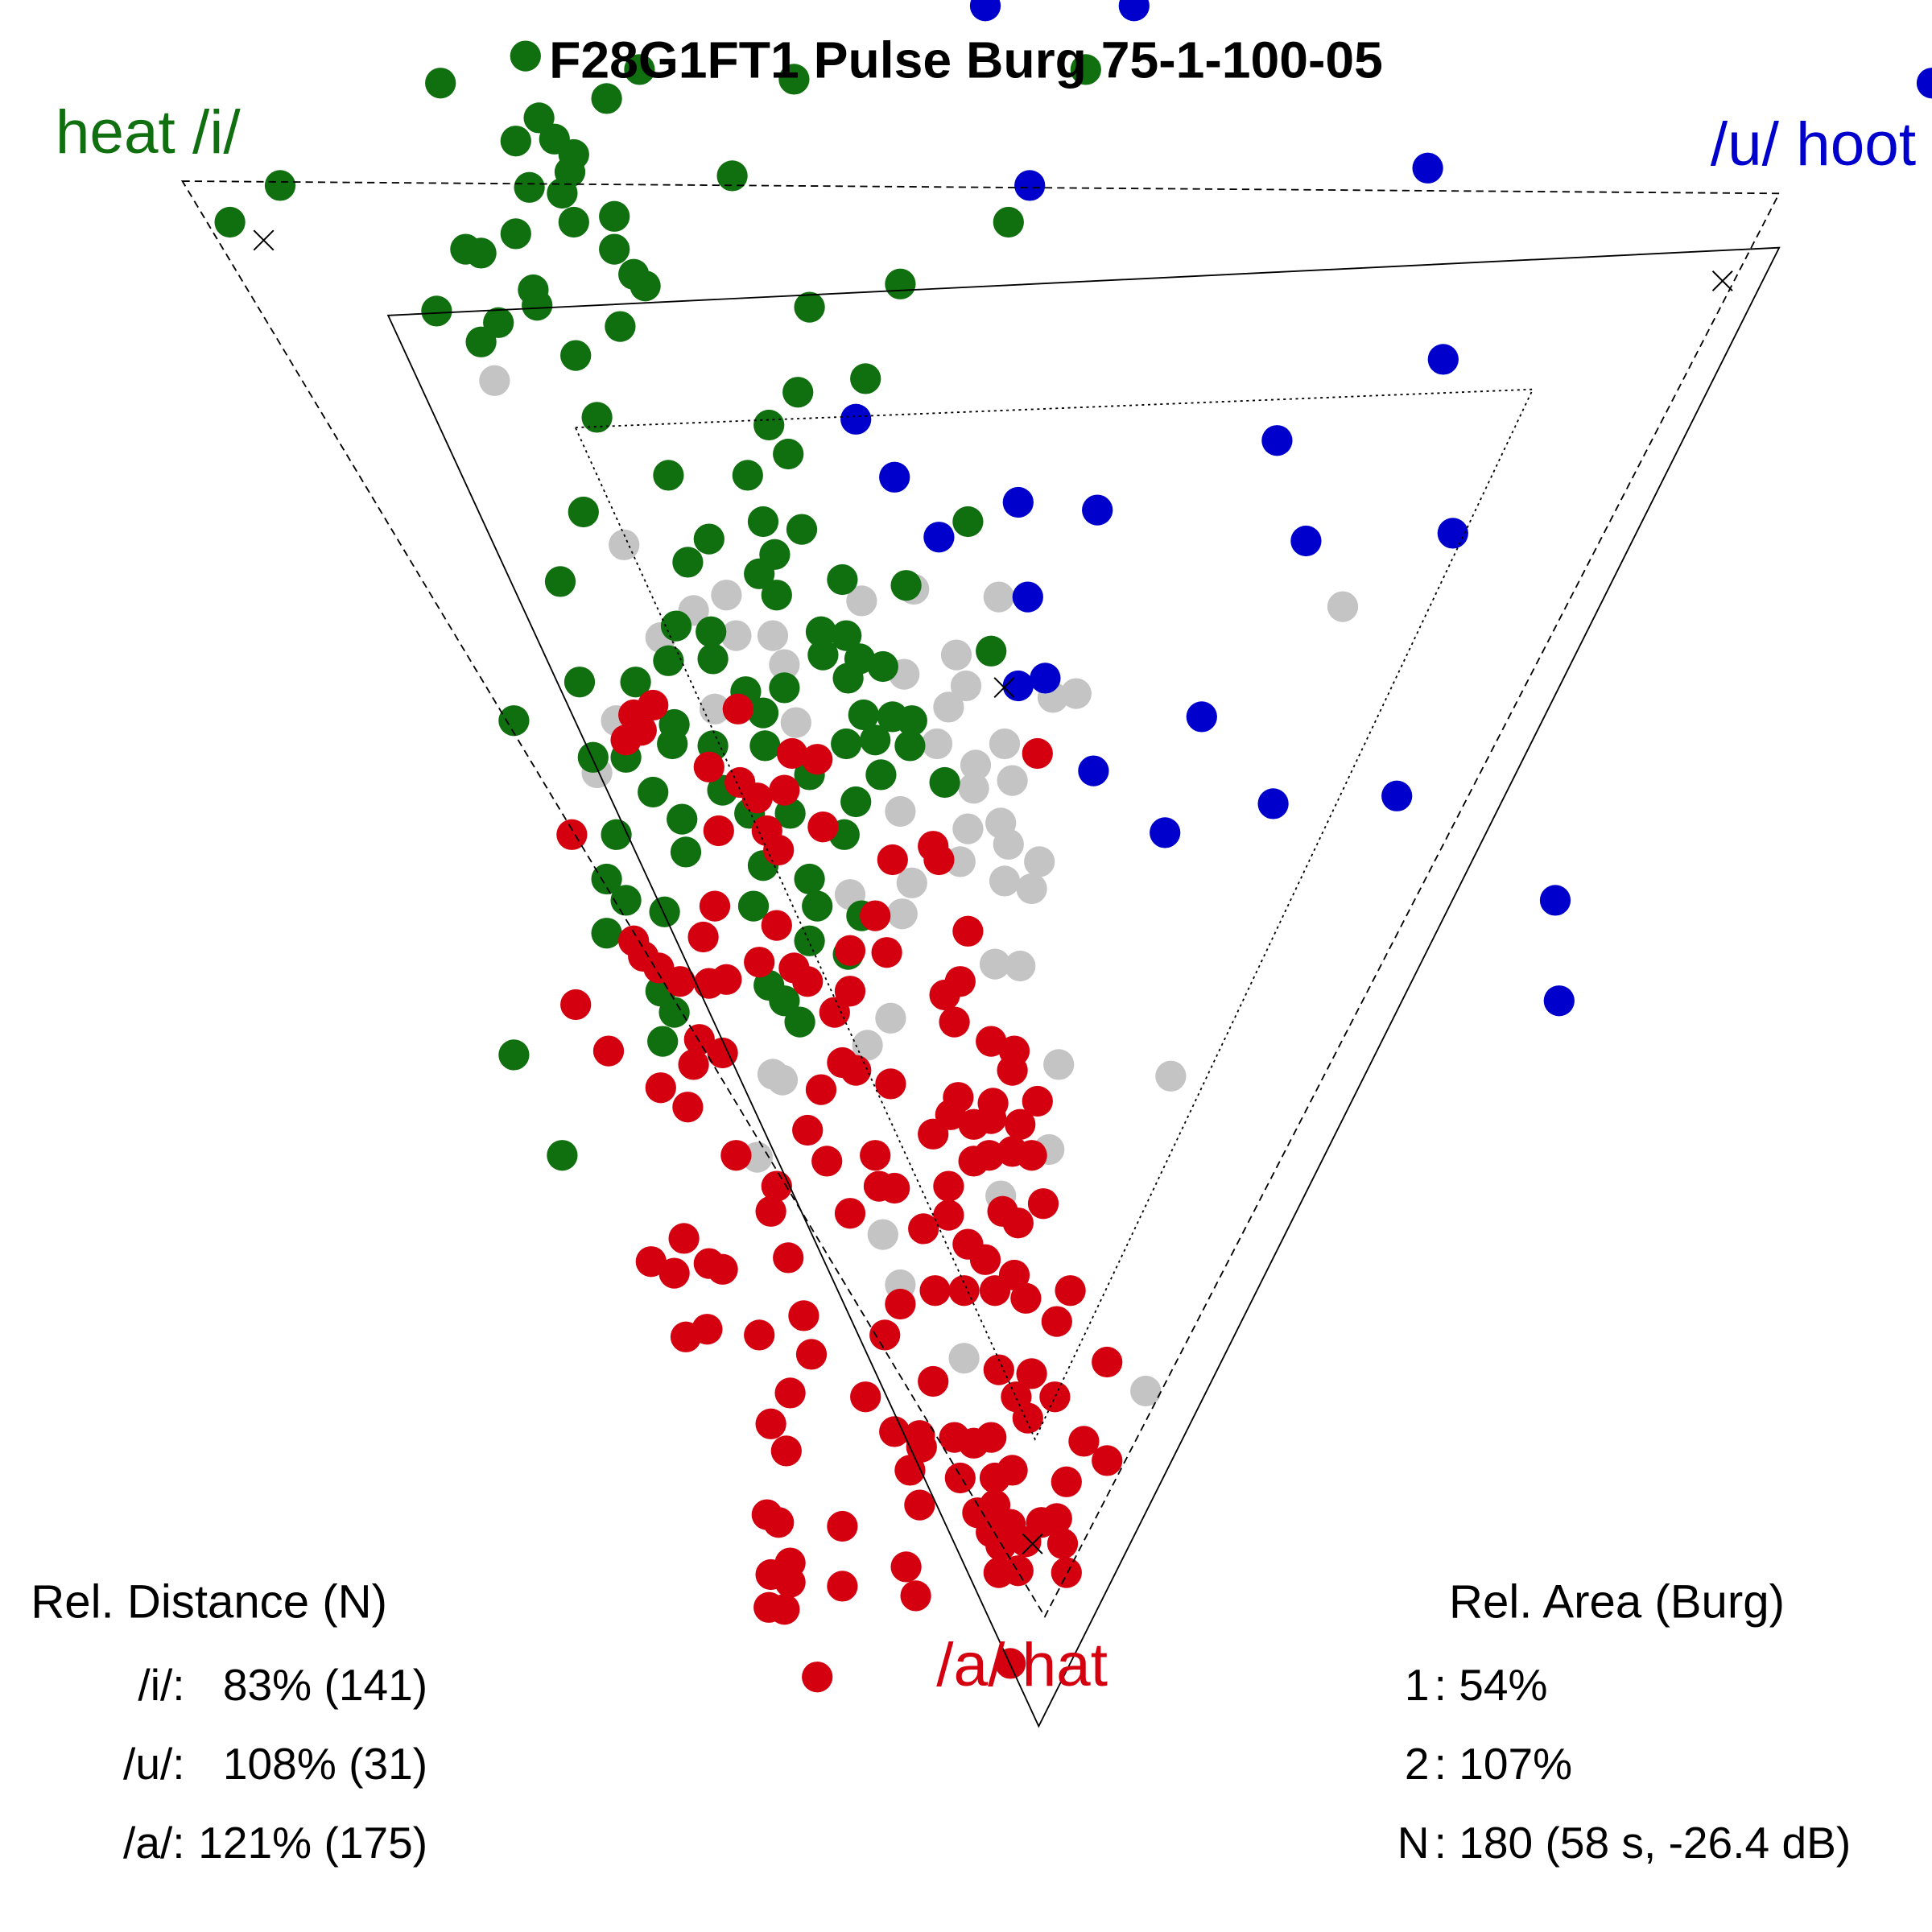  What do you see at coordinates (1413, 1843) in the screenshot?
I see `rel-area-n-label: N` at bounding box center [1413, 1843].